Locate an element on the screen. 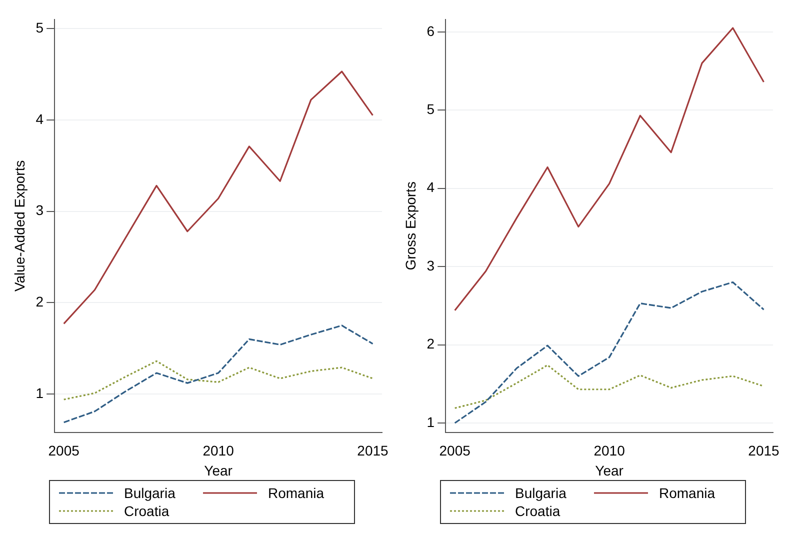  y-axis-title: Value-Added Exports is located at coordinates (19, 226).